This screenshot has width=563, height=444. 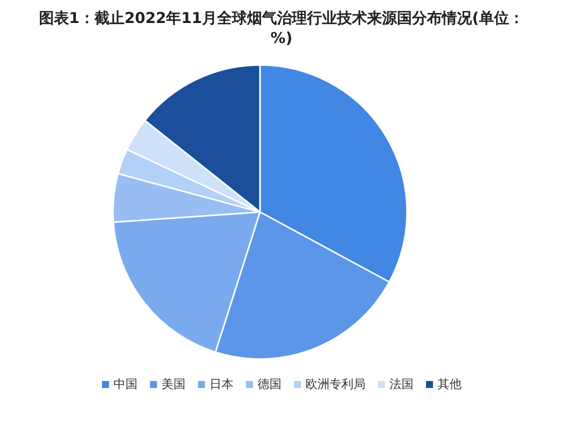 I want to click on legend-label: 法国, so click(x=402, y=384).